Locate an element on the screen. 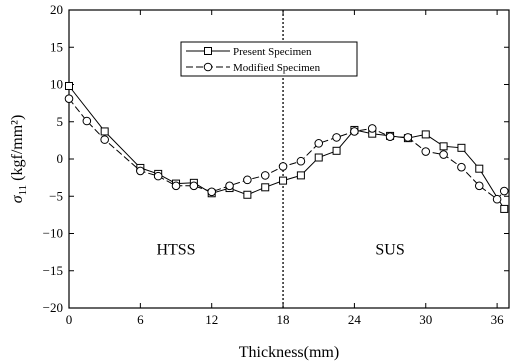 This screenshot has height=363, width=512. x-tick-label: 18 is located at coordinates (283, 319).